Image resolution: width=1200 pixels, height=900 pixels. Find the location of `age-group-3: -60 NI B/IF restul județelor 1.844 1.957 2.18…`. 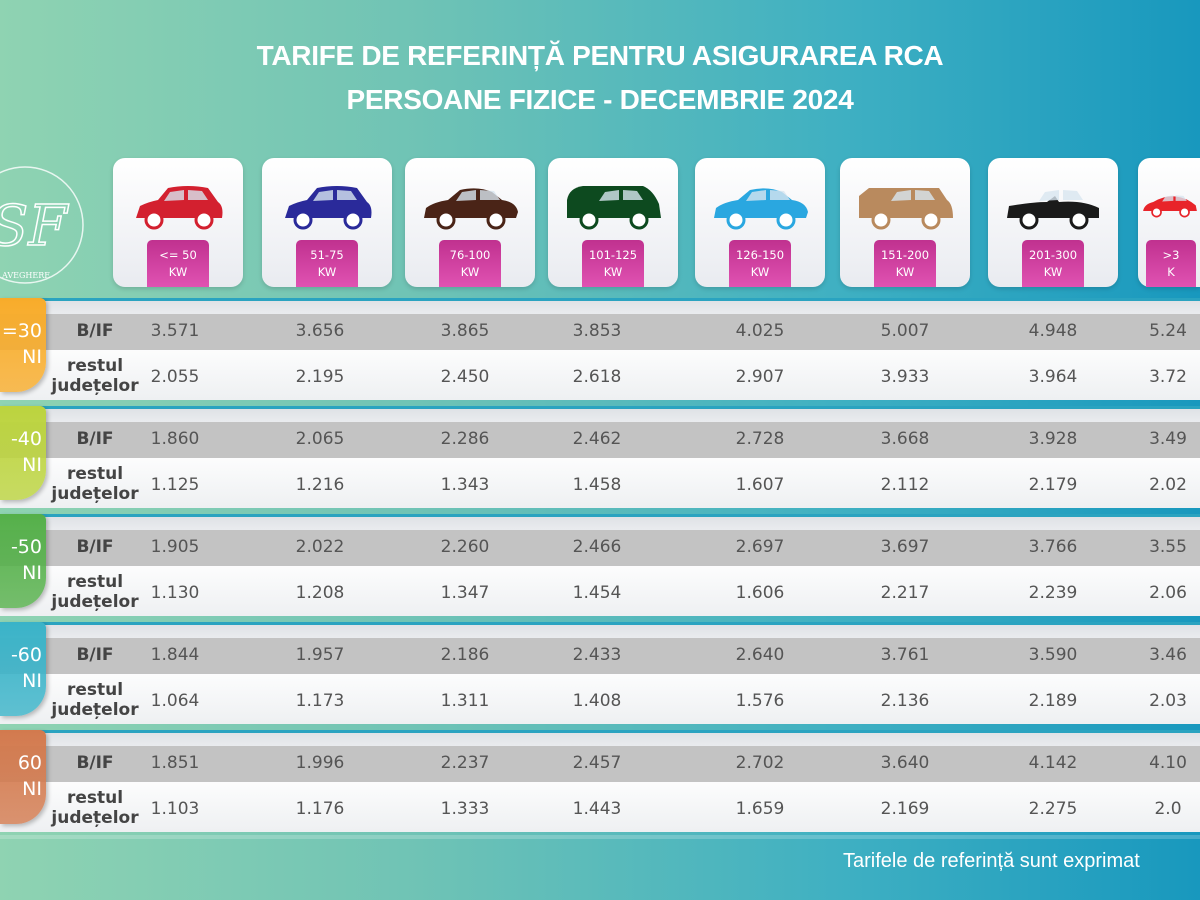

age-group-3: -60 NI B/IF restul județelor 1.844 1.957 2.18… is located at coordinates (600, 673).